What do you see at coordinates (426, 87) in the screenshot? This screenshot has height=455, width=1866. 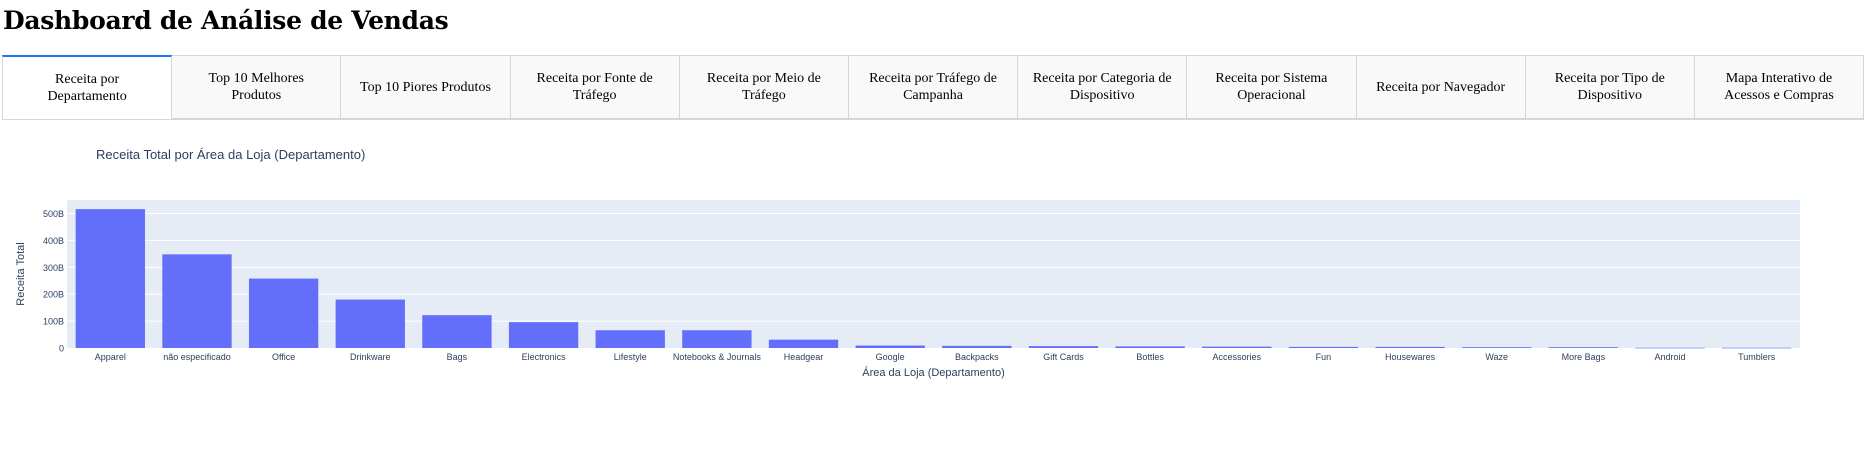 I see `tab-top-10-piores-produtos: Top 10 Piores Produtos` at bounding box center [426, 87].